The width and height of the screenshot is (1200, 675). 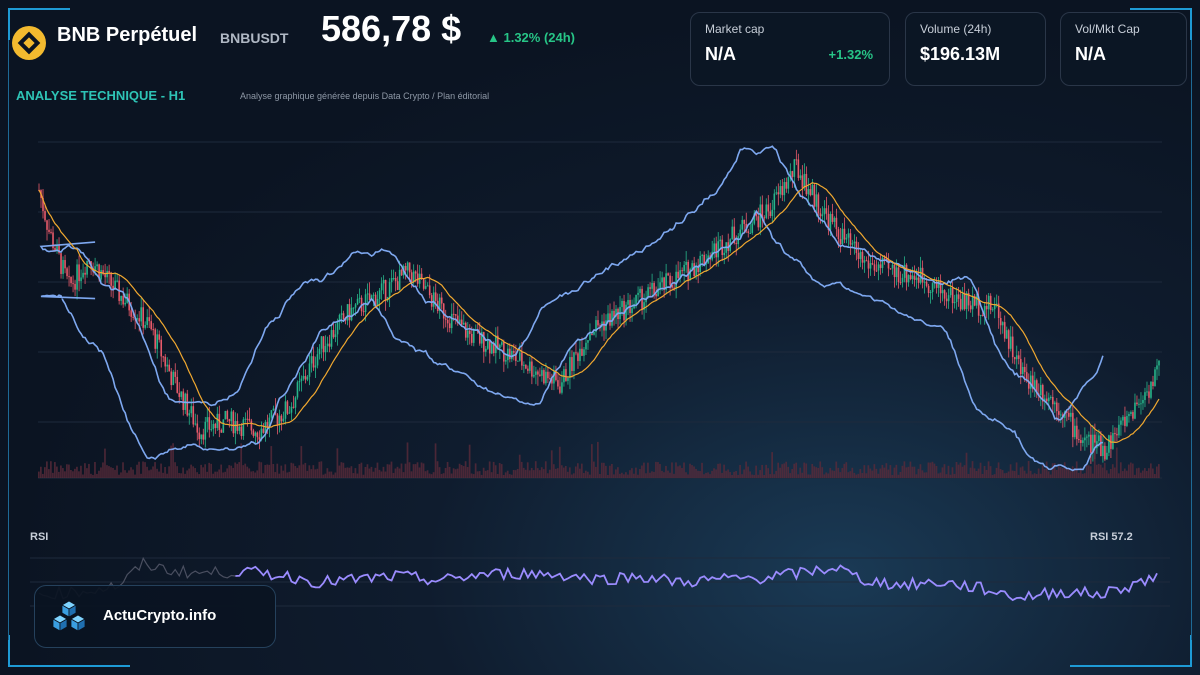 What do you see at coordinates (735, 29) in the screenshot?
I see `stat-label: Market cap` at bounding box center [735, 29].